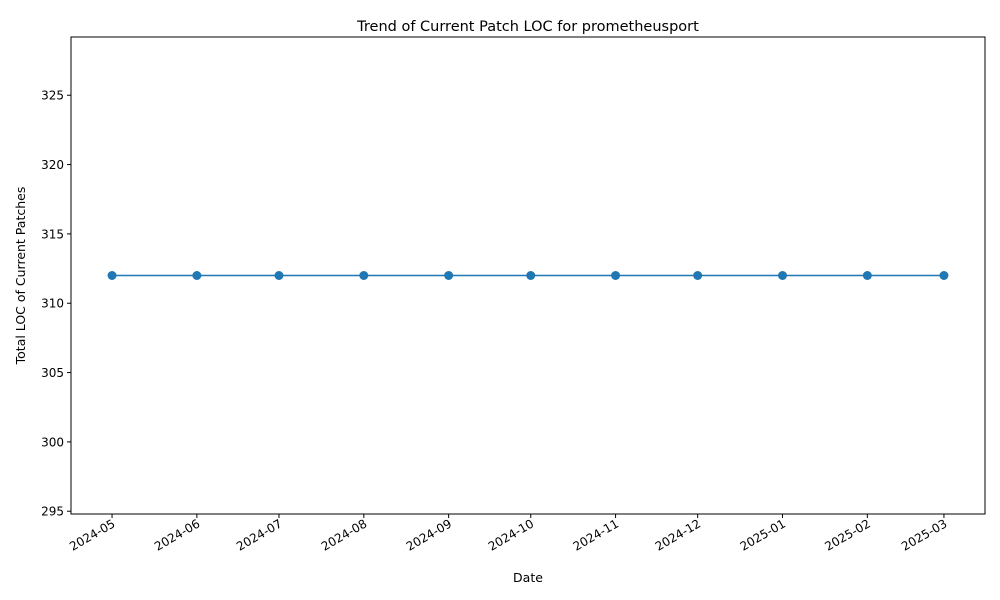 Image resolution: width=1000 pixels, height=600 pixels. I want to click on x-axis-label: Date, so click(528, 577).